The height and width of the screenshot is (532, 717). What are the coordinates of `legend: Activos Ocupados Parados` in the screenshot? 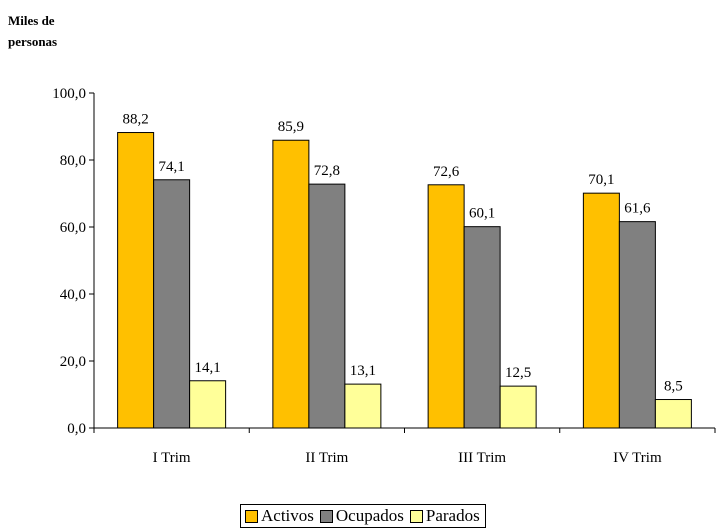 It's located at (363, 516).